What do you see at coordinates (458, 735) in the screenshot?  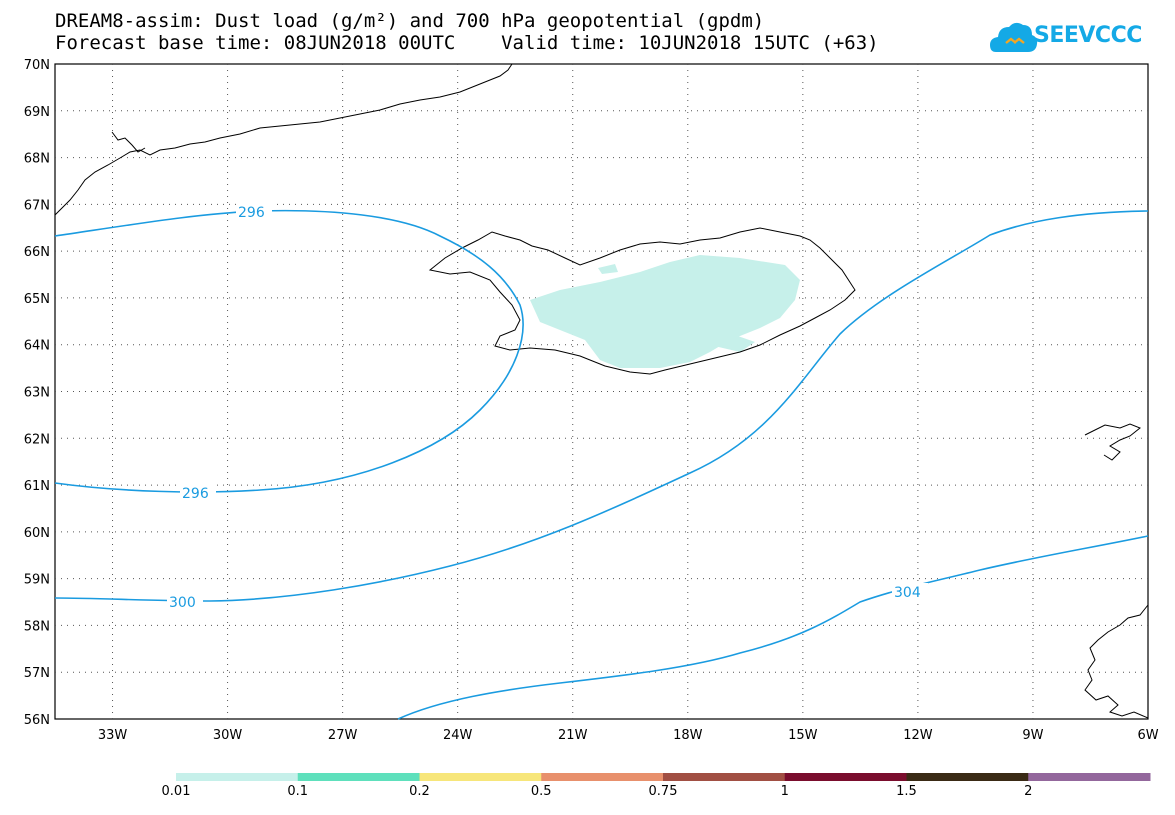 I see `lon-label: 24W` at bounding box center [458, 735].